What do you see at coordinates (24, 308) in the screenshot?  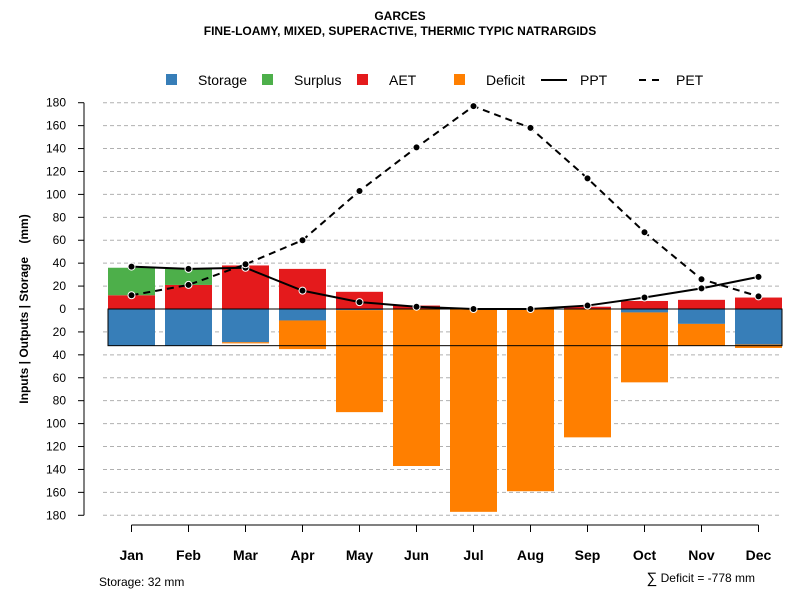 I see `y-axis-title: Inputs | Outputs | Storage (mm)` at bounding box center [24, 308].